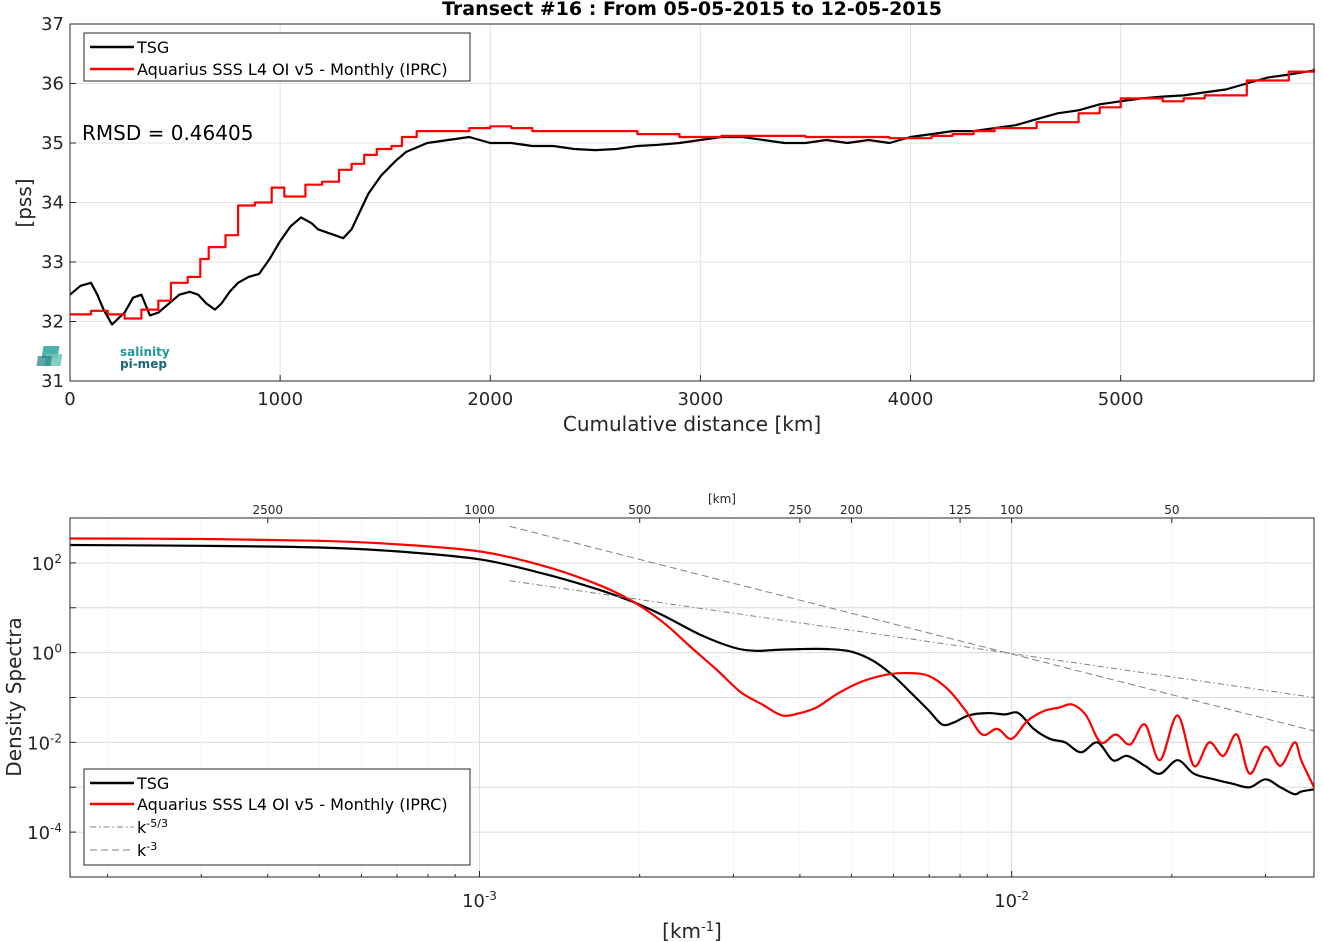  Describe the element at coordinates (52, 381) in the screenshot. I see `top-y-tick-label: 31` at that location.